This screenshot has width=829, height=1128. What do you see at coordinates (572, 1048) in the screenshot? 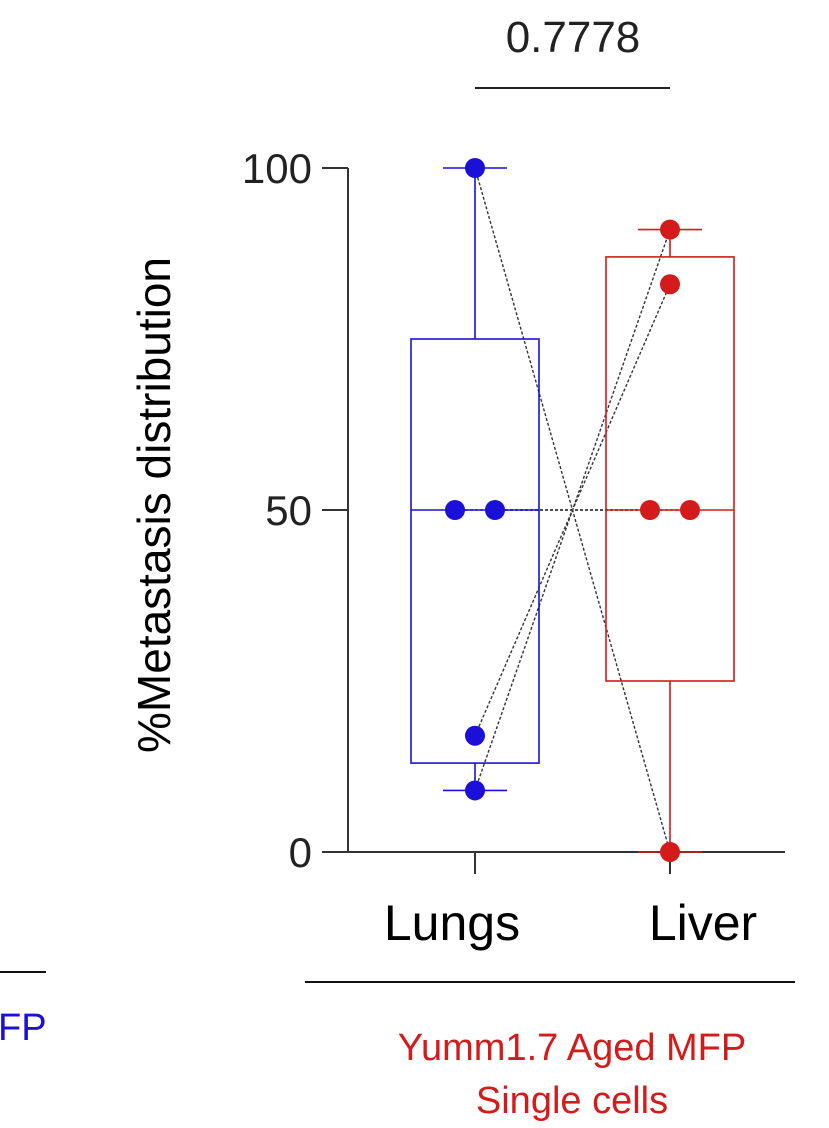
I see `group-label-line1: Yumm1.7 Aged MFP` at bounding box center [572, 1048].